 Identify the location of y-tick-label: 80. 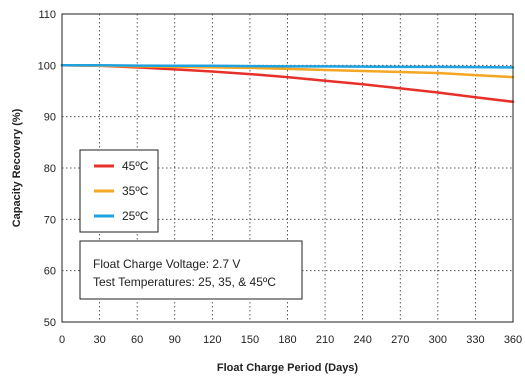
(50, 169).